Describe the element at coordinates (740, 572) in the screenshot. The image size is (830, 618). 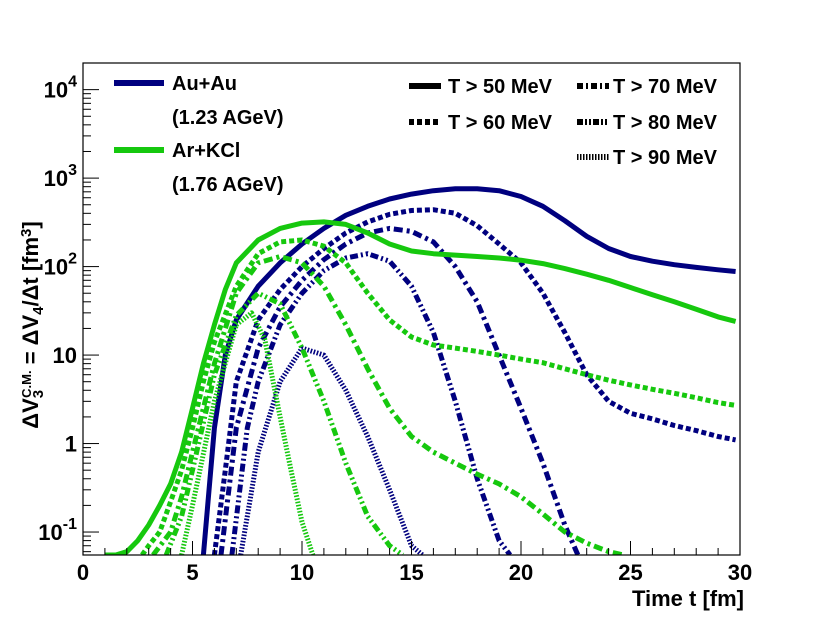
I see `x-tick-label: 30` at that location.